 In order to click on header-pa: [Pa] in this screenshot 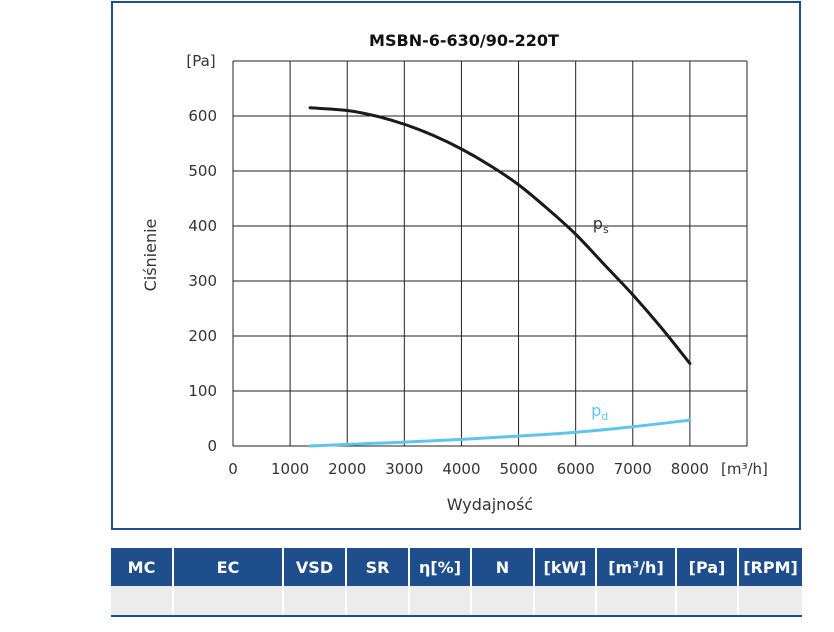, I will do `click(707, 567)`.